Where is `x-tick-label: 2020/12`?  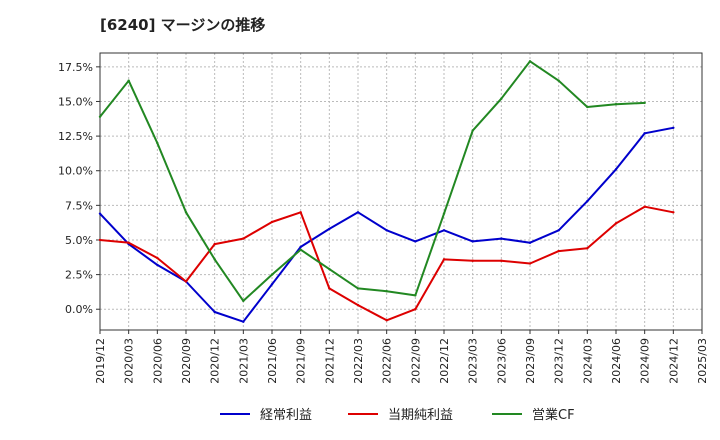
x-tick-label: 2020/12 is located at coordinates (215, 361).